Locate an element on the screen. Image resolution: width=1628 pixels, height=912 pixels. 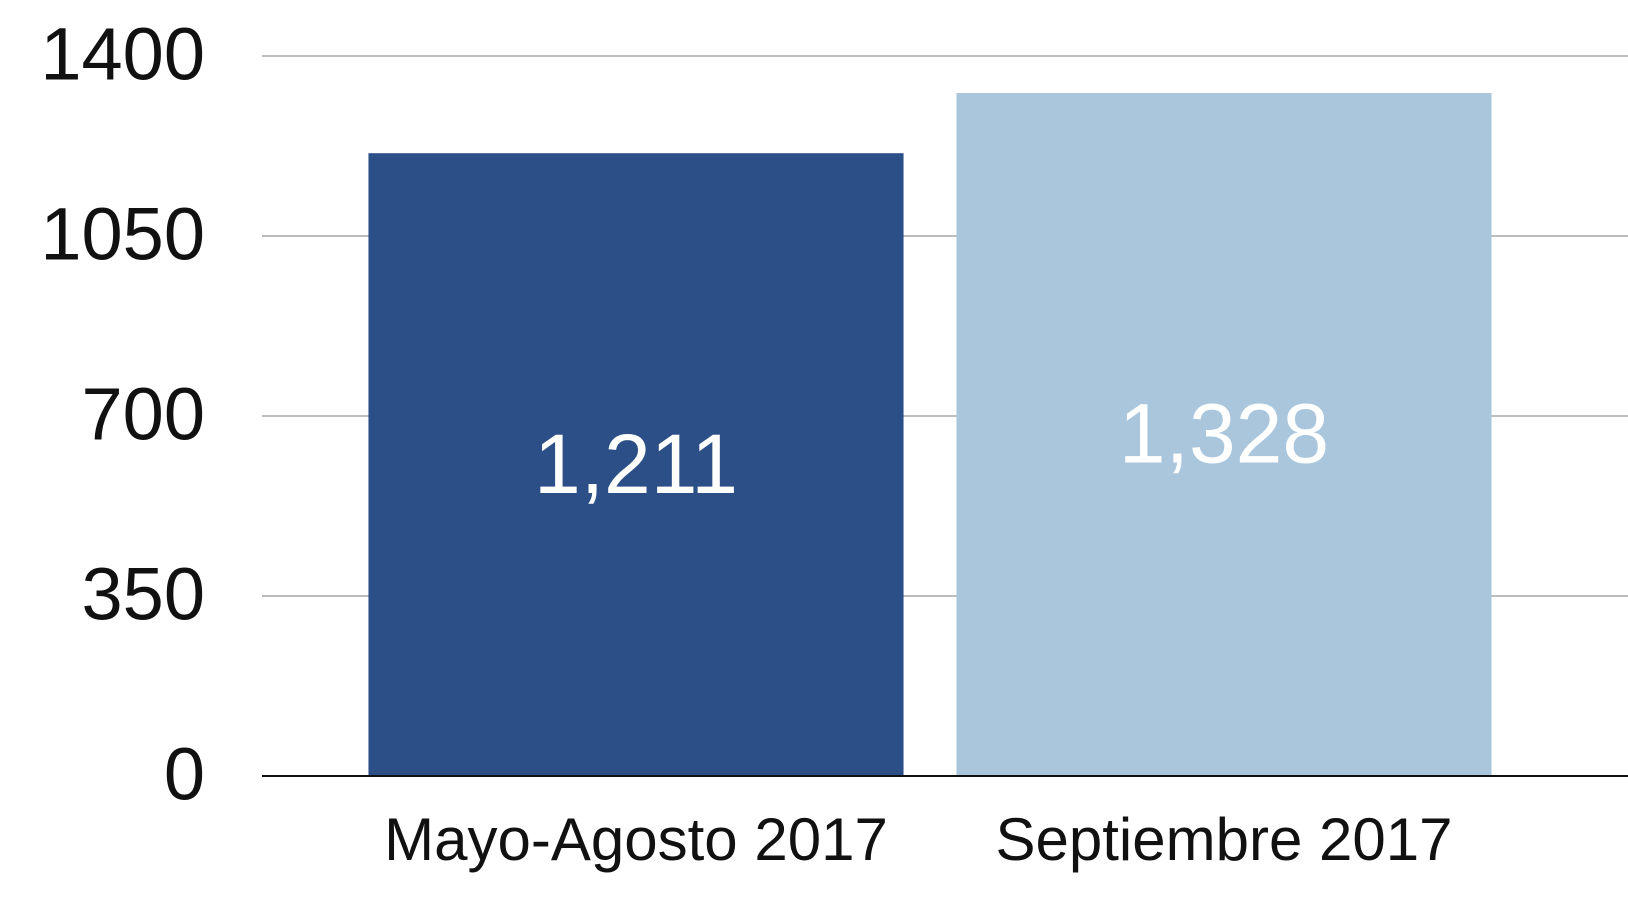
x-tick-label: Septiembre 2017 is located at coordinates (1224, 839).